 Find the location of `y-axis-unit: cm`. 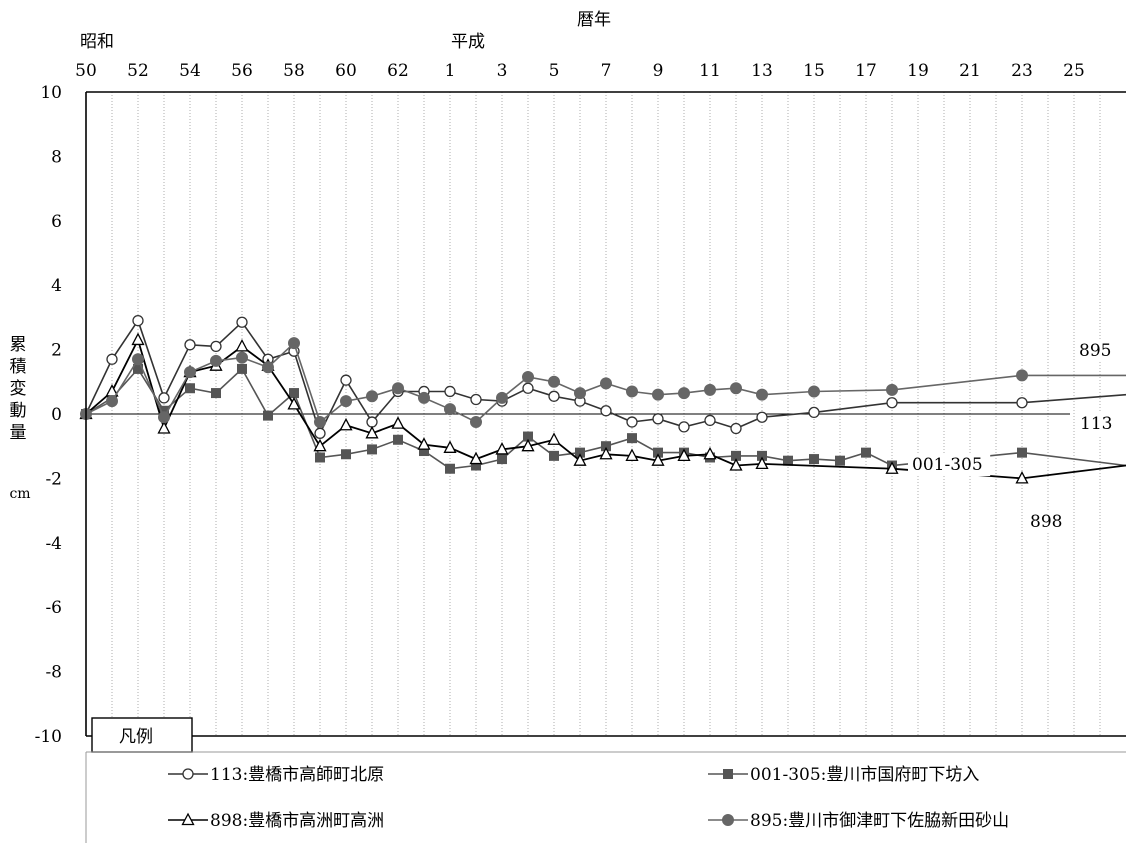

y-axis-unit: cm is located at coordinates (19, 494).